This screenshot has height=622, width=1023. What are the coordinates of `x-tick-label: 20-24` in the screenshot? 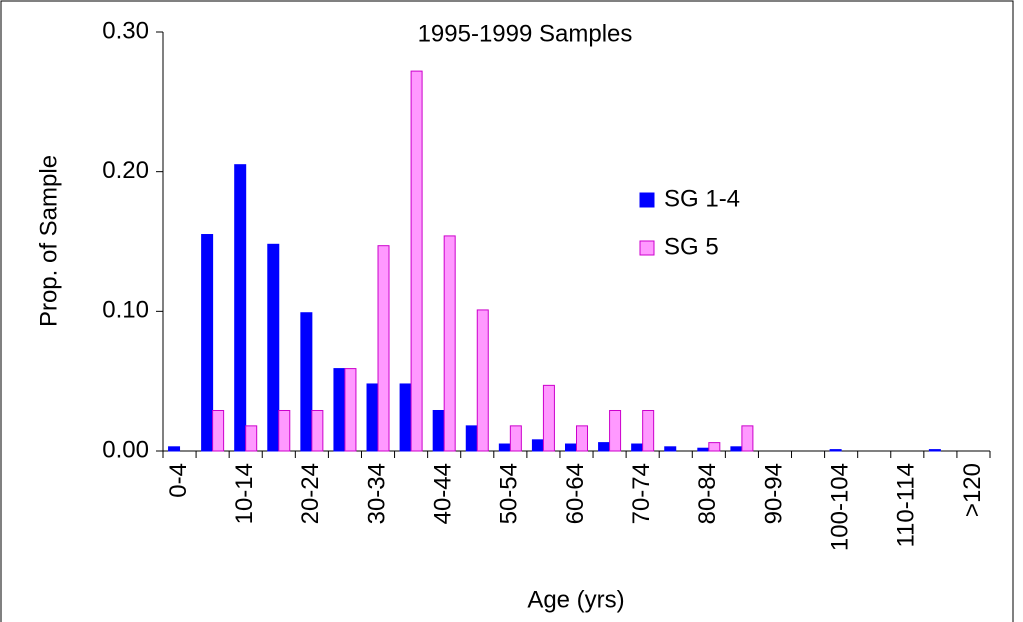 It's located at (310, 493).